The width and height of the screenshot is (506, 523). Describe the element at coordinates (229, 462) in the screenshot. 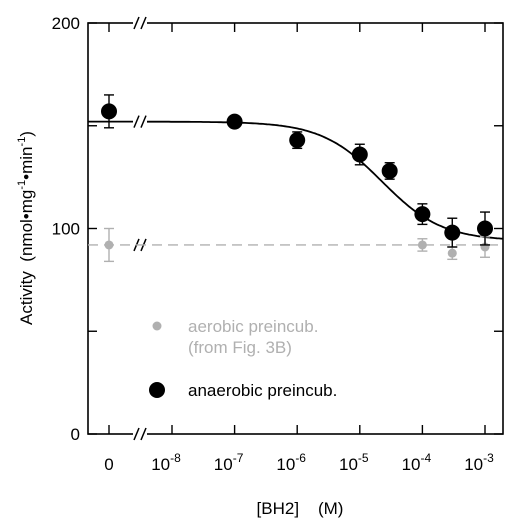

I see `x-tick-label: 10⁻⁷` at that location.